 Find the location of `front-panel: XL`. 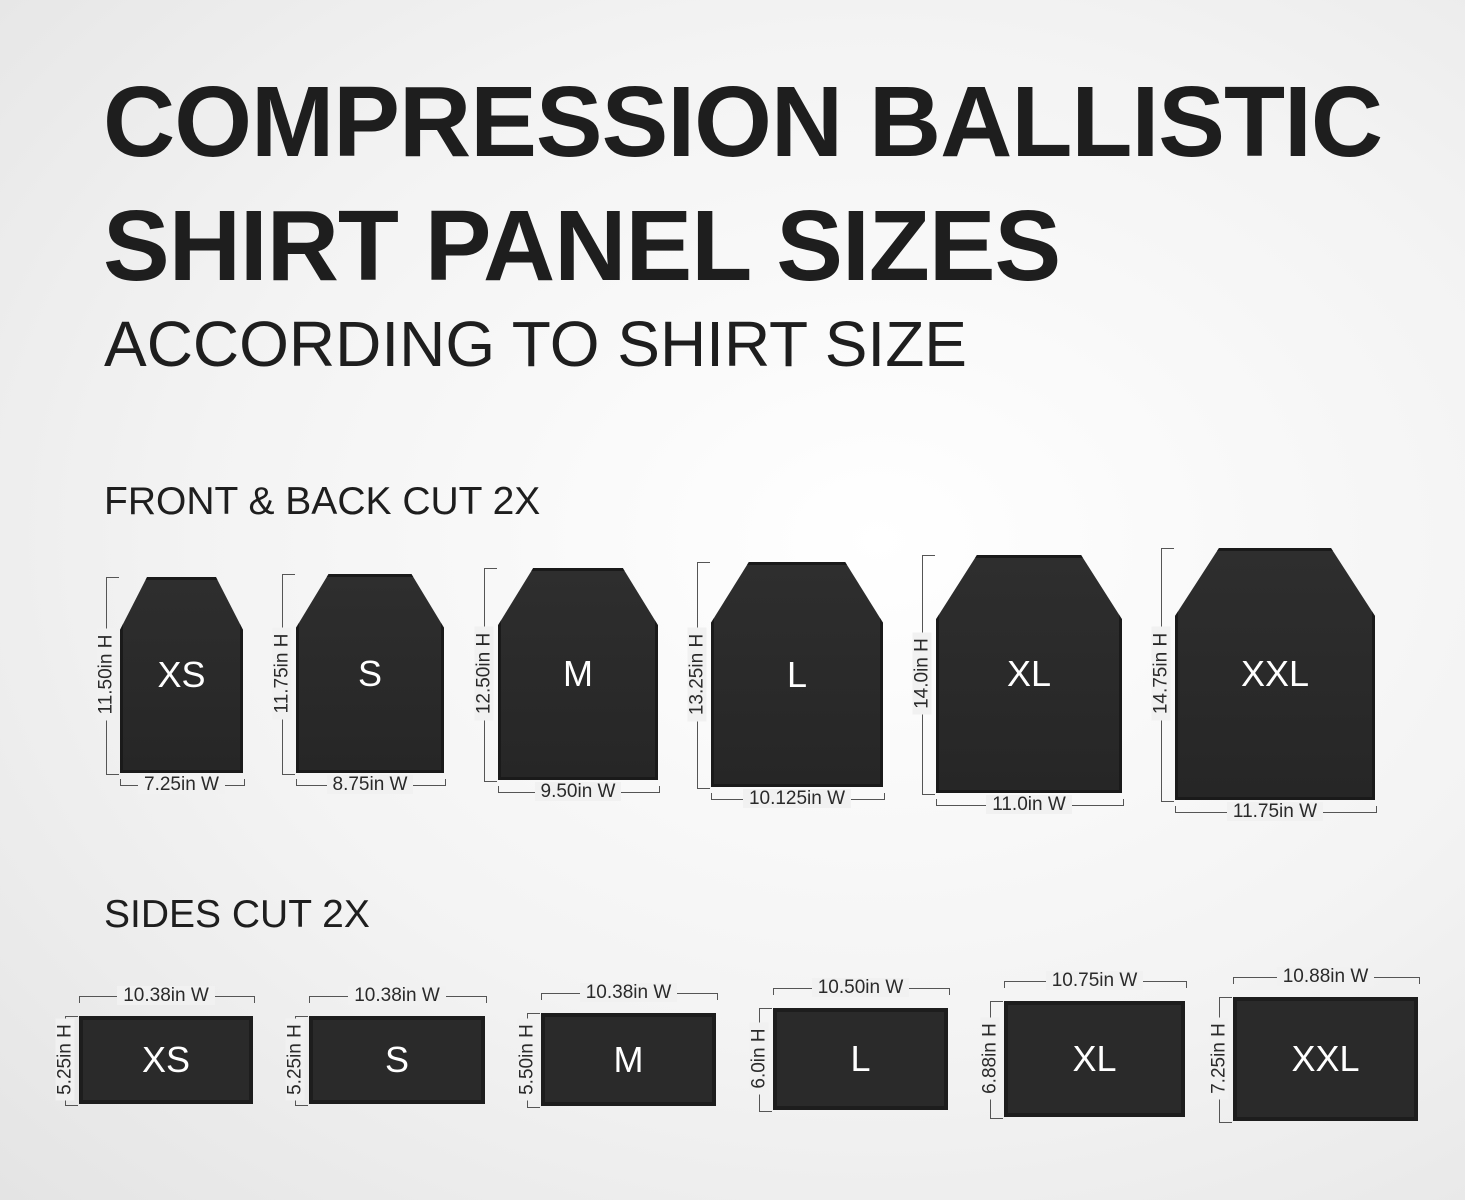

front-panel: XL is located at coordinates (1029, 674).